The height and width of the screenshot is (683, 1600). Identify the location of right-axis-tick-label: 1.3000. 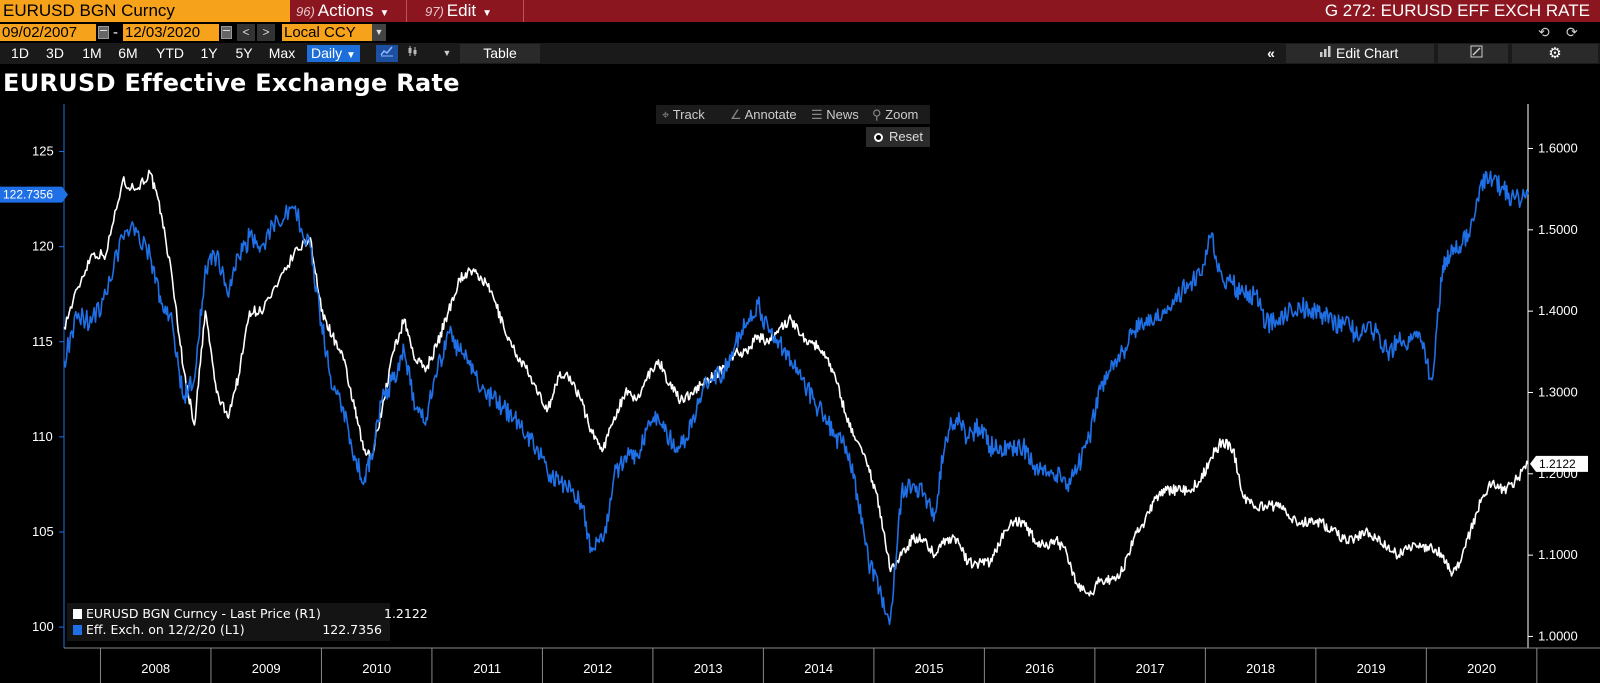
(1558, 391).